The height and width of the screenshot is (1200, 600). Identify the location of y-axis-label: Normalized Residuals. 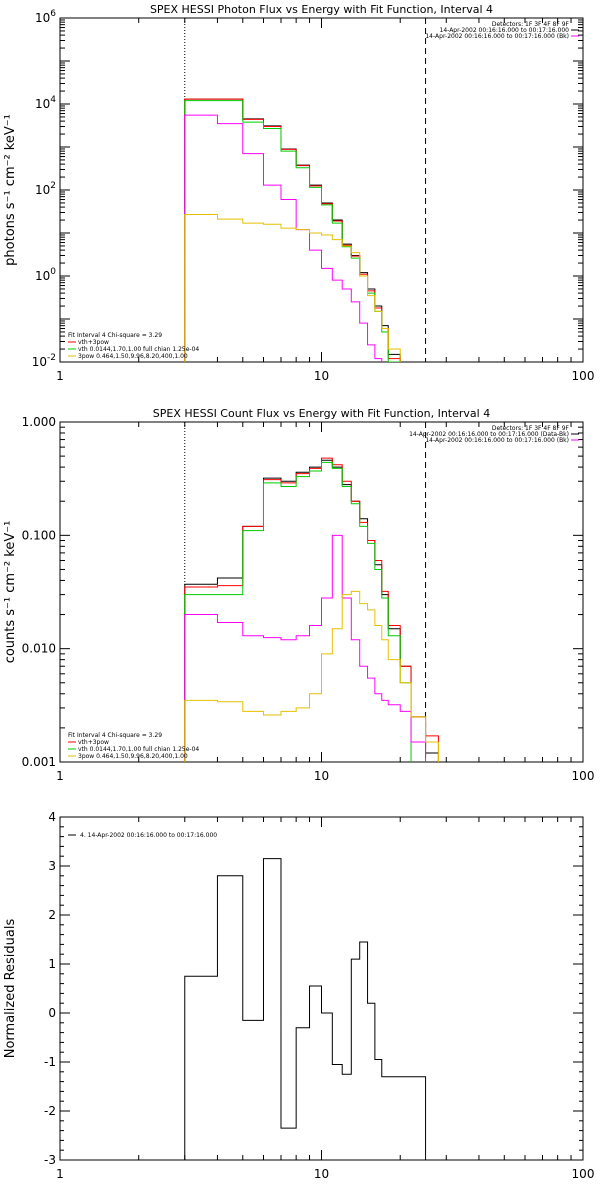
(10, 989).